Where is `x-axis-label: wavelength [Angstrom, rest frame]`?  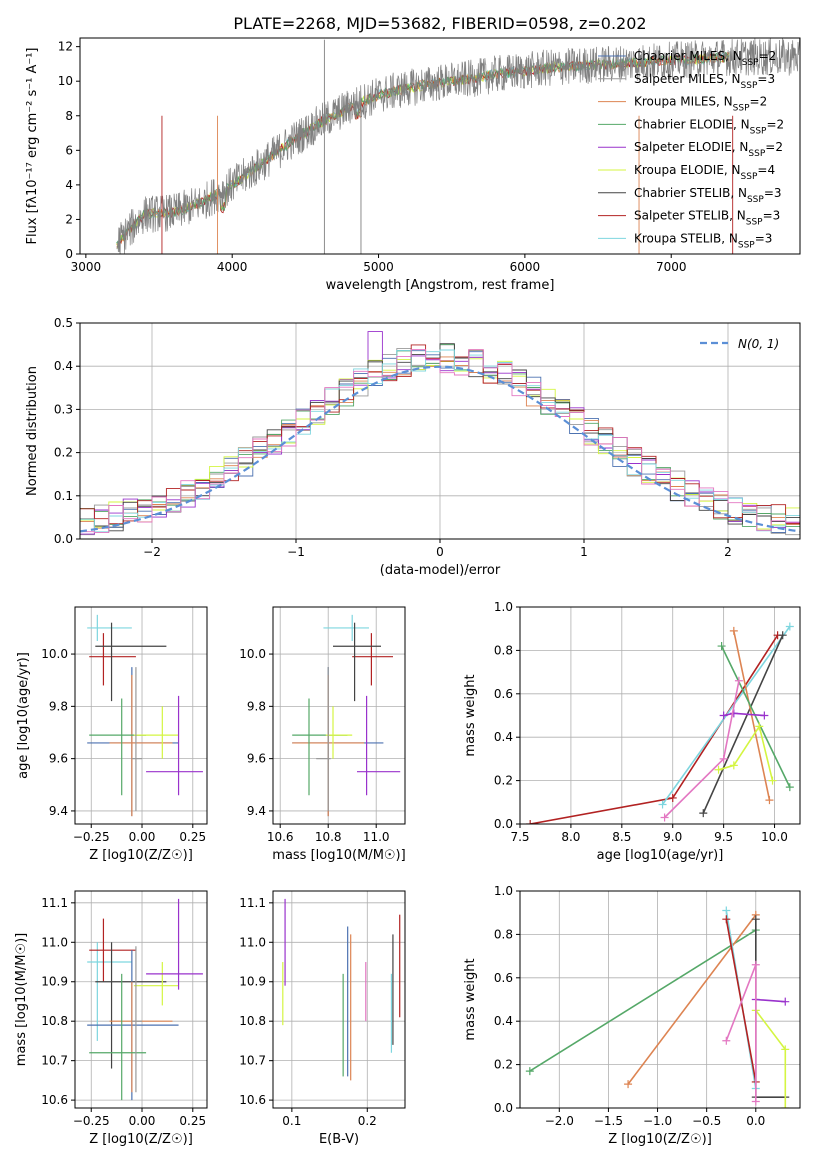
x-axis-label: wavelength [Angstrom, rest frame] is located at coordinates (440, 285).